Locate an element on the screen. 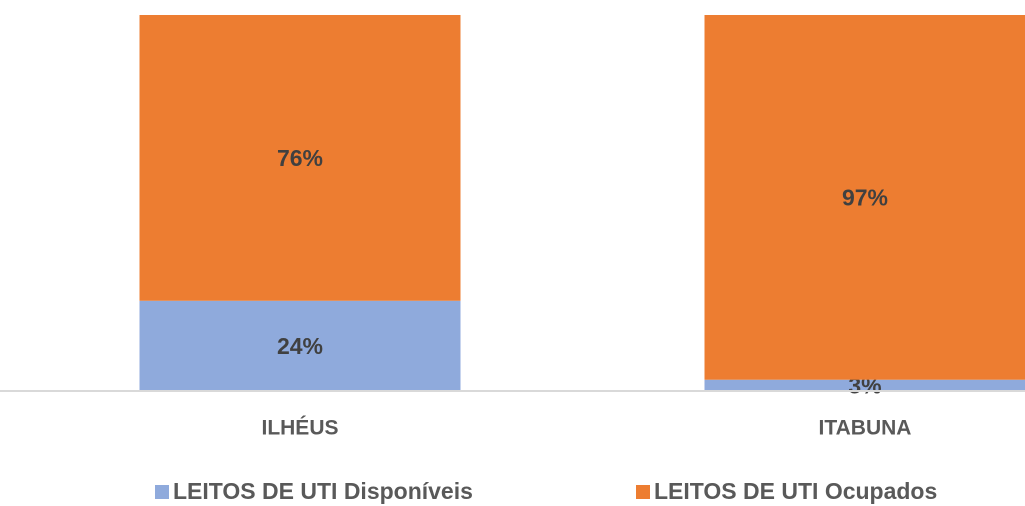 The width and height of the screenshot is (1025, 506). data-label: 24% is located at coordinates (300, 346).